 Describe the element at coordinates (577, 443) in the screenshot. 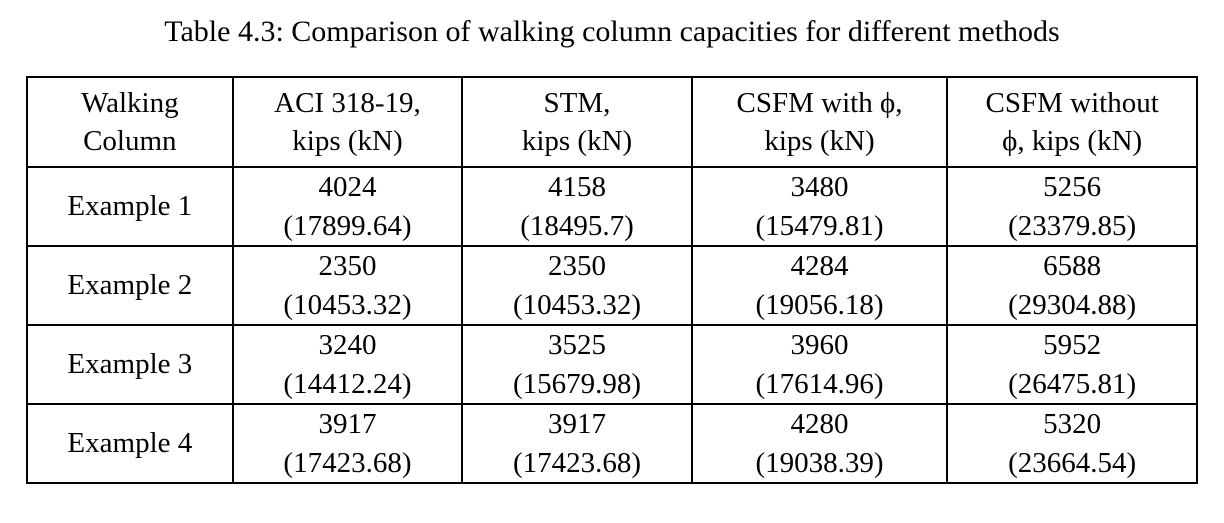

I see `cell-example4-stm: 3917 (17423.68)` at that location.